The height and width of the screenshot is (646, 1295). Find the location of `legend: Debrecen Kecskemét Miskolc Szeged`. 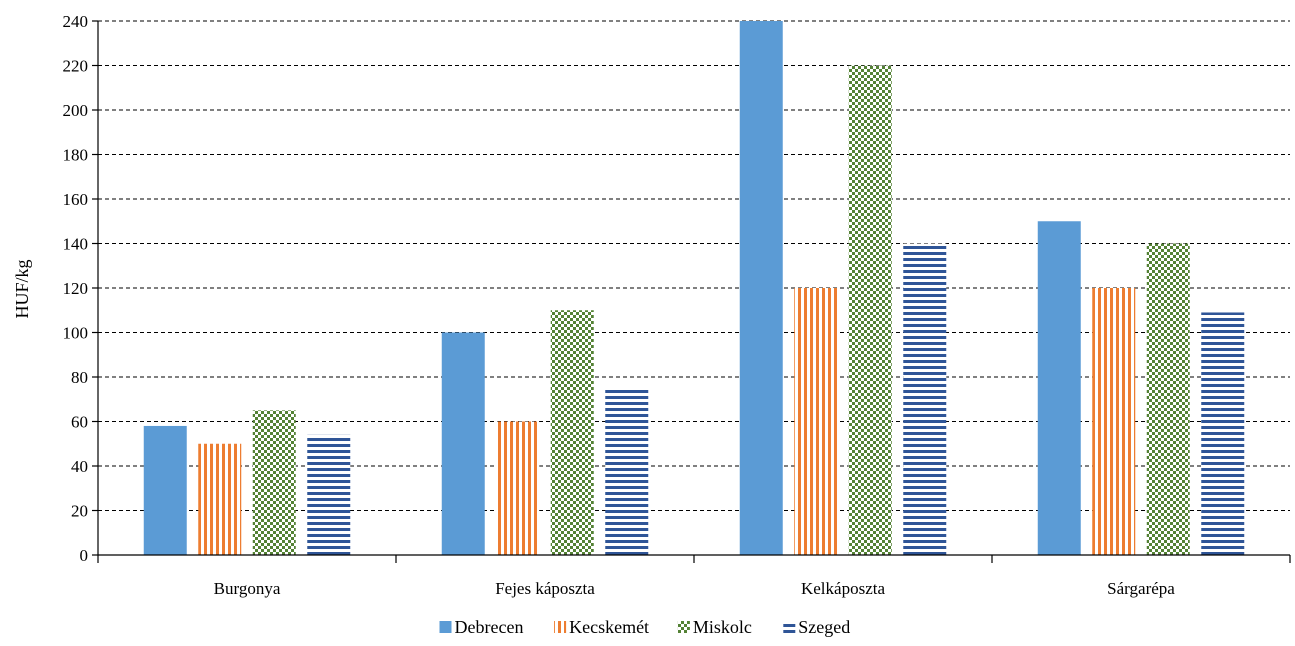

legend: Debrecen Kecskemét Miskolc Szeged is located at coordinates (644, 627).